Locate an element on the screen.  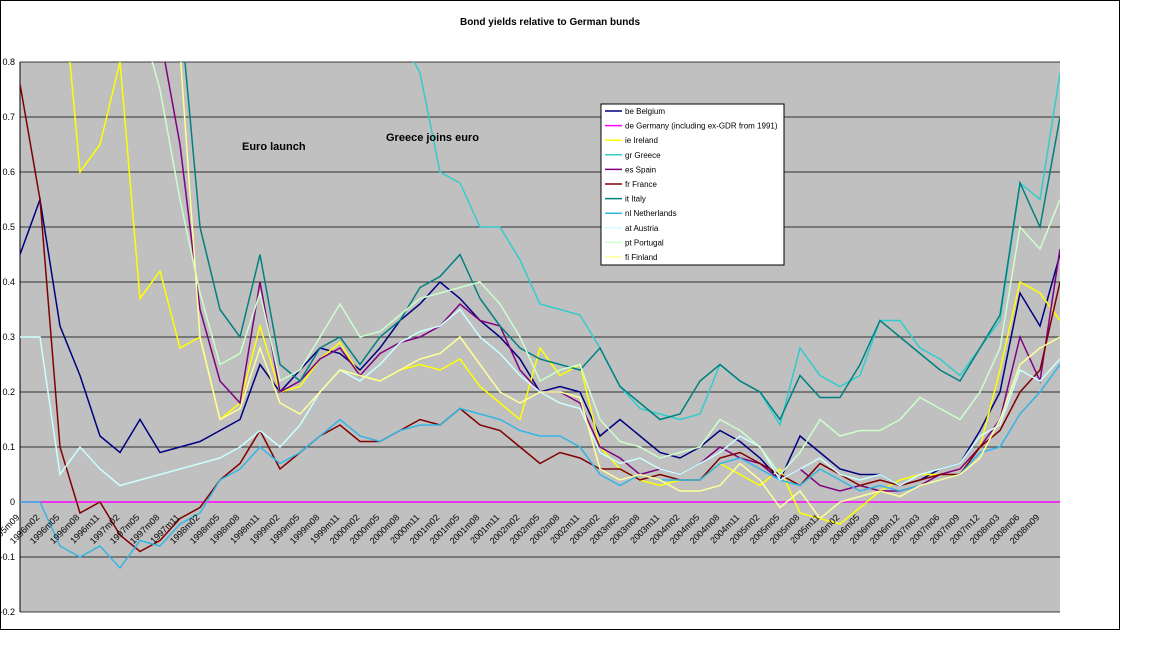
annotation: Euro launch is located at coordinates (274, 147).